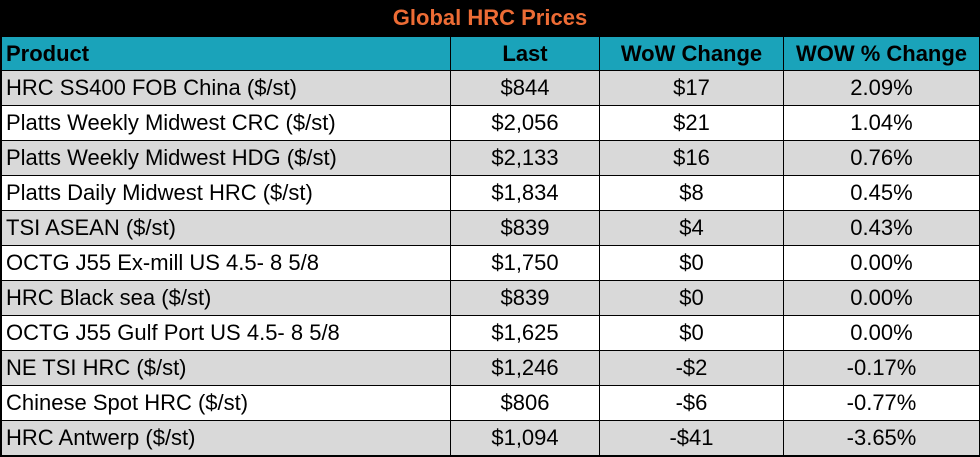 This screenshot has width=980, height=457. I want to click on cell-last: $1,750, so click(525, 263).